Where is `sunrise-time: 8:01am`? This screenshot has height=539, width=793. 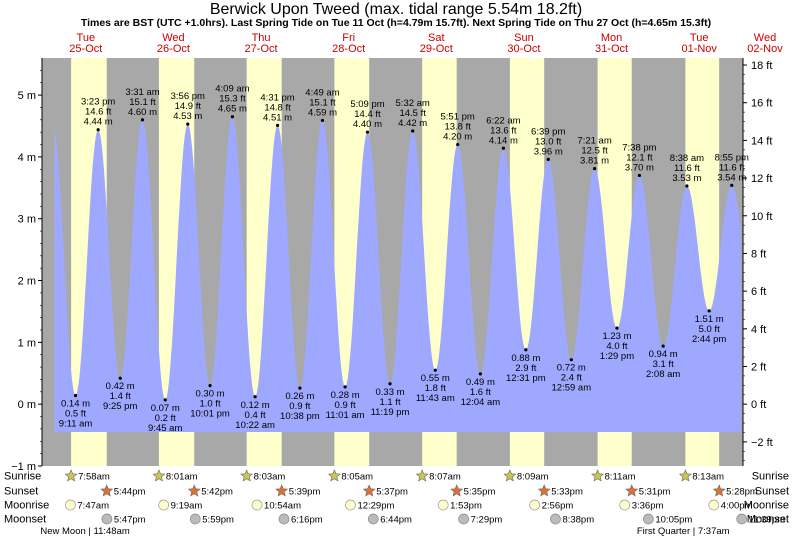
sunrise-time: 8:01am is located at coordinates (182, 477).